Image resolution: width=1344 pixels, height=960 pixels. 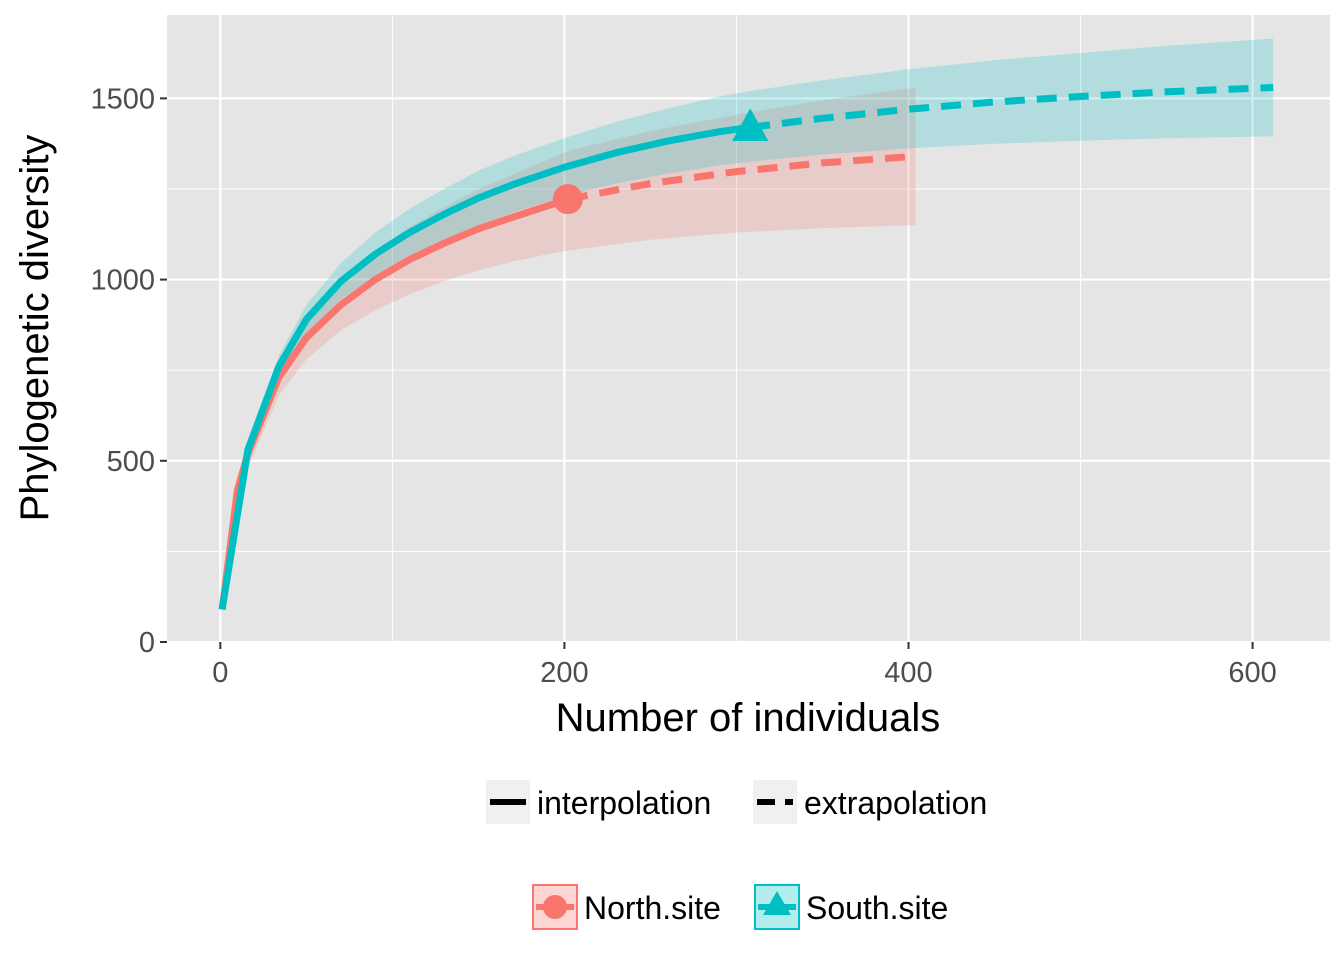 What do you see at coordinates (877, 908) in the screenshot?
I see `legend-label-south: South.site` at bounding box center [877, 908].